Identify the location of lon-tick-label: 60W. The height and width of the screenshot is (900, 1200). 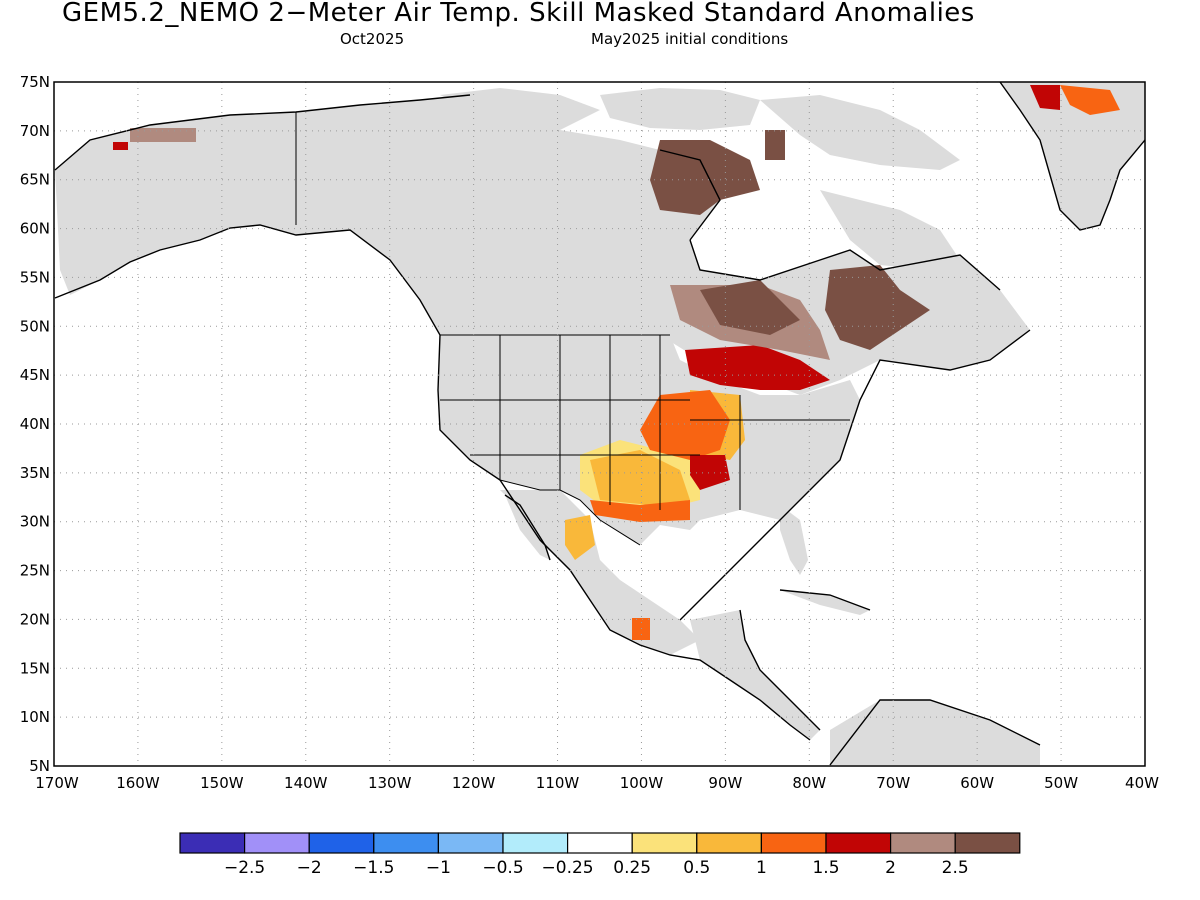
(977, 783).